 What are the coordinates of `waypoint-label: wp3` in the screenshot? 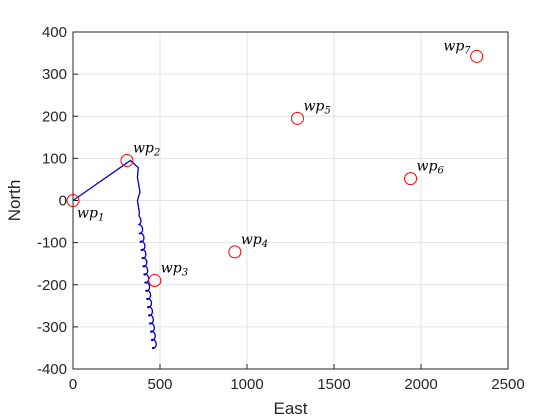 It's located at (174, 270).